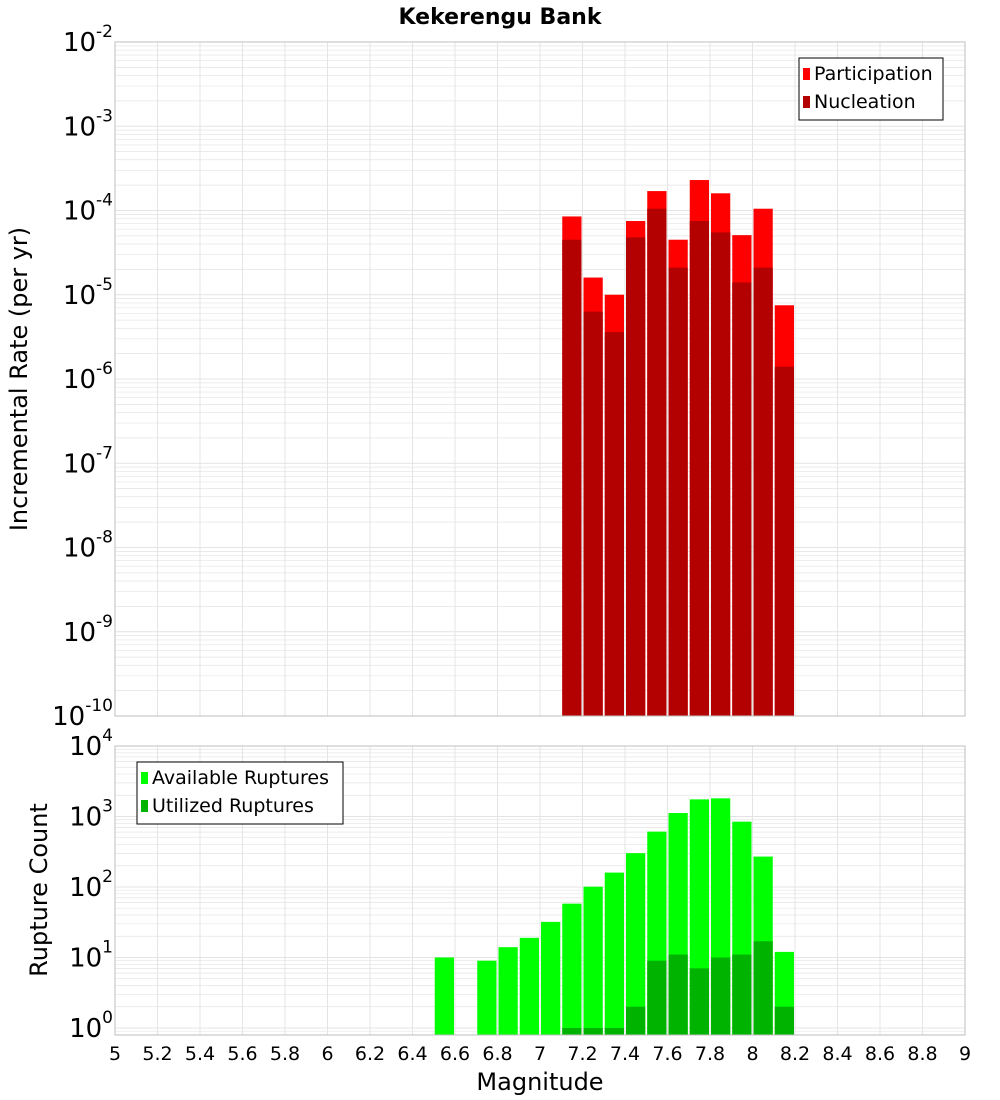 The width and height of the screenshot is (1000, 1100). What do you see at coordinates (625, 1054) in the screenshot?
I see `x-tick-label: 7.4` at bounding box center [625, 1054].